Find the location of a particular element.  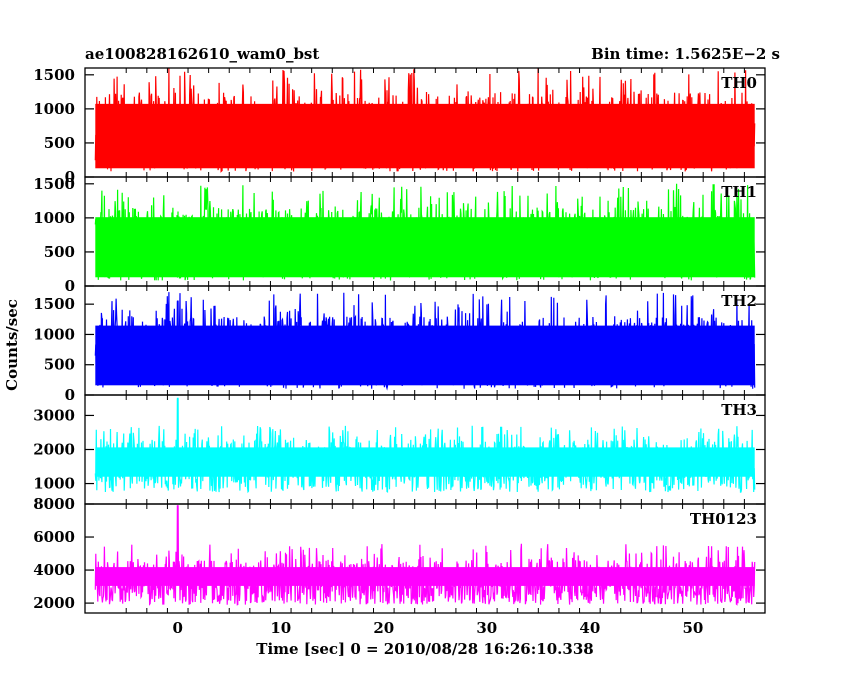

y-tick-label-th0: 1000 is located at coordinates (54, 109).